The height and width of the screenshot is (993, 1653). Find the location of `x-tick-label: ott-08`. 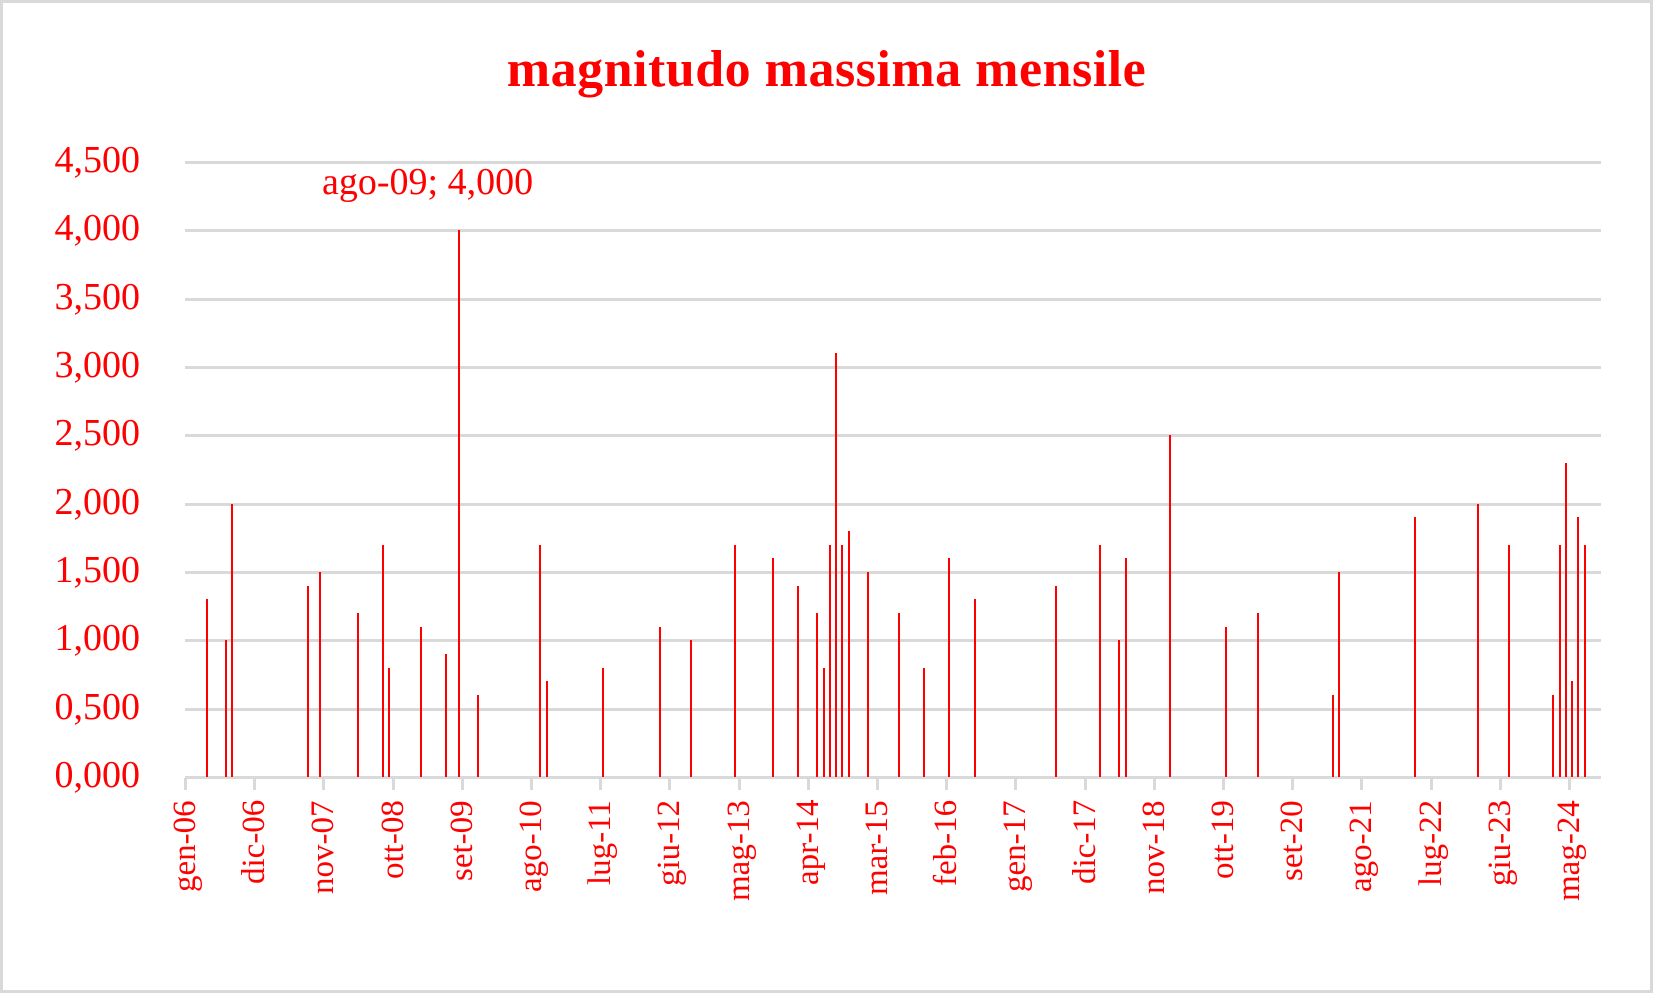

x-tick-label: ott-08 is located at coordinates (392, 839).